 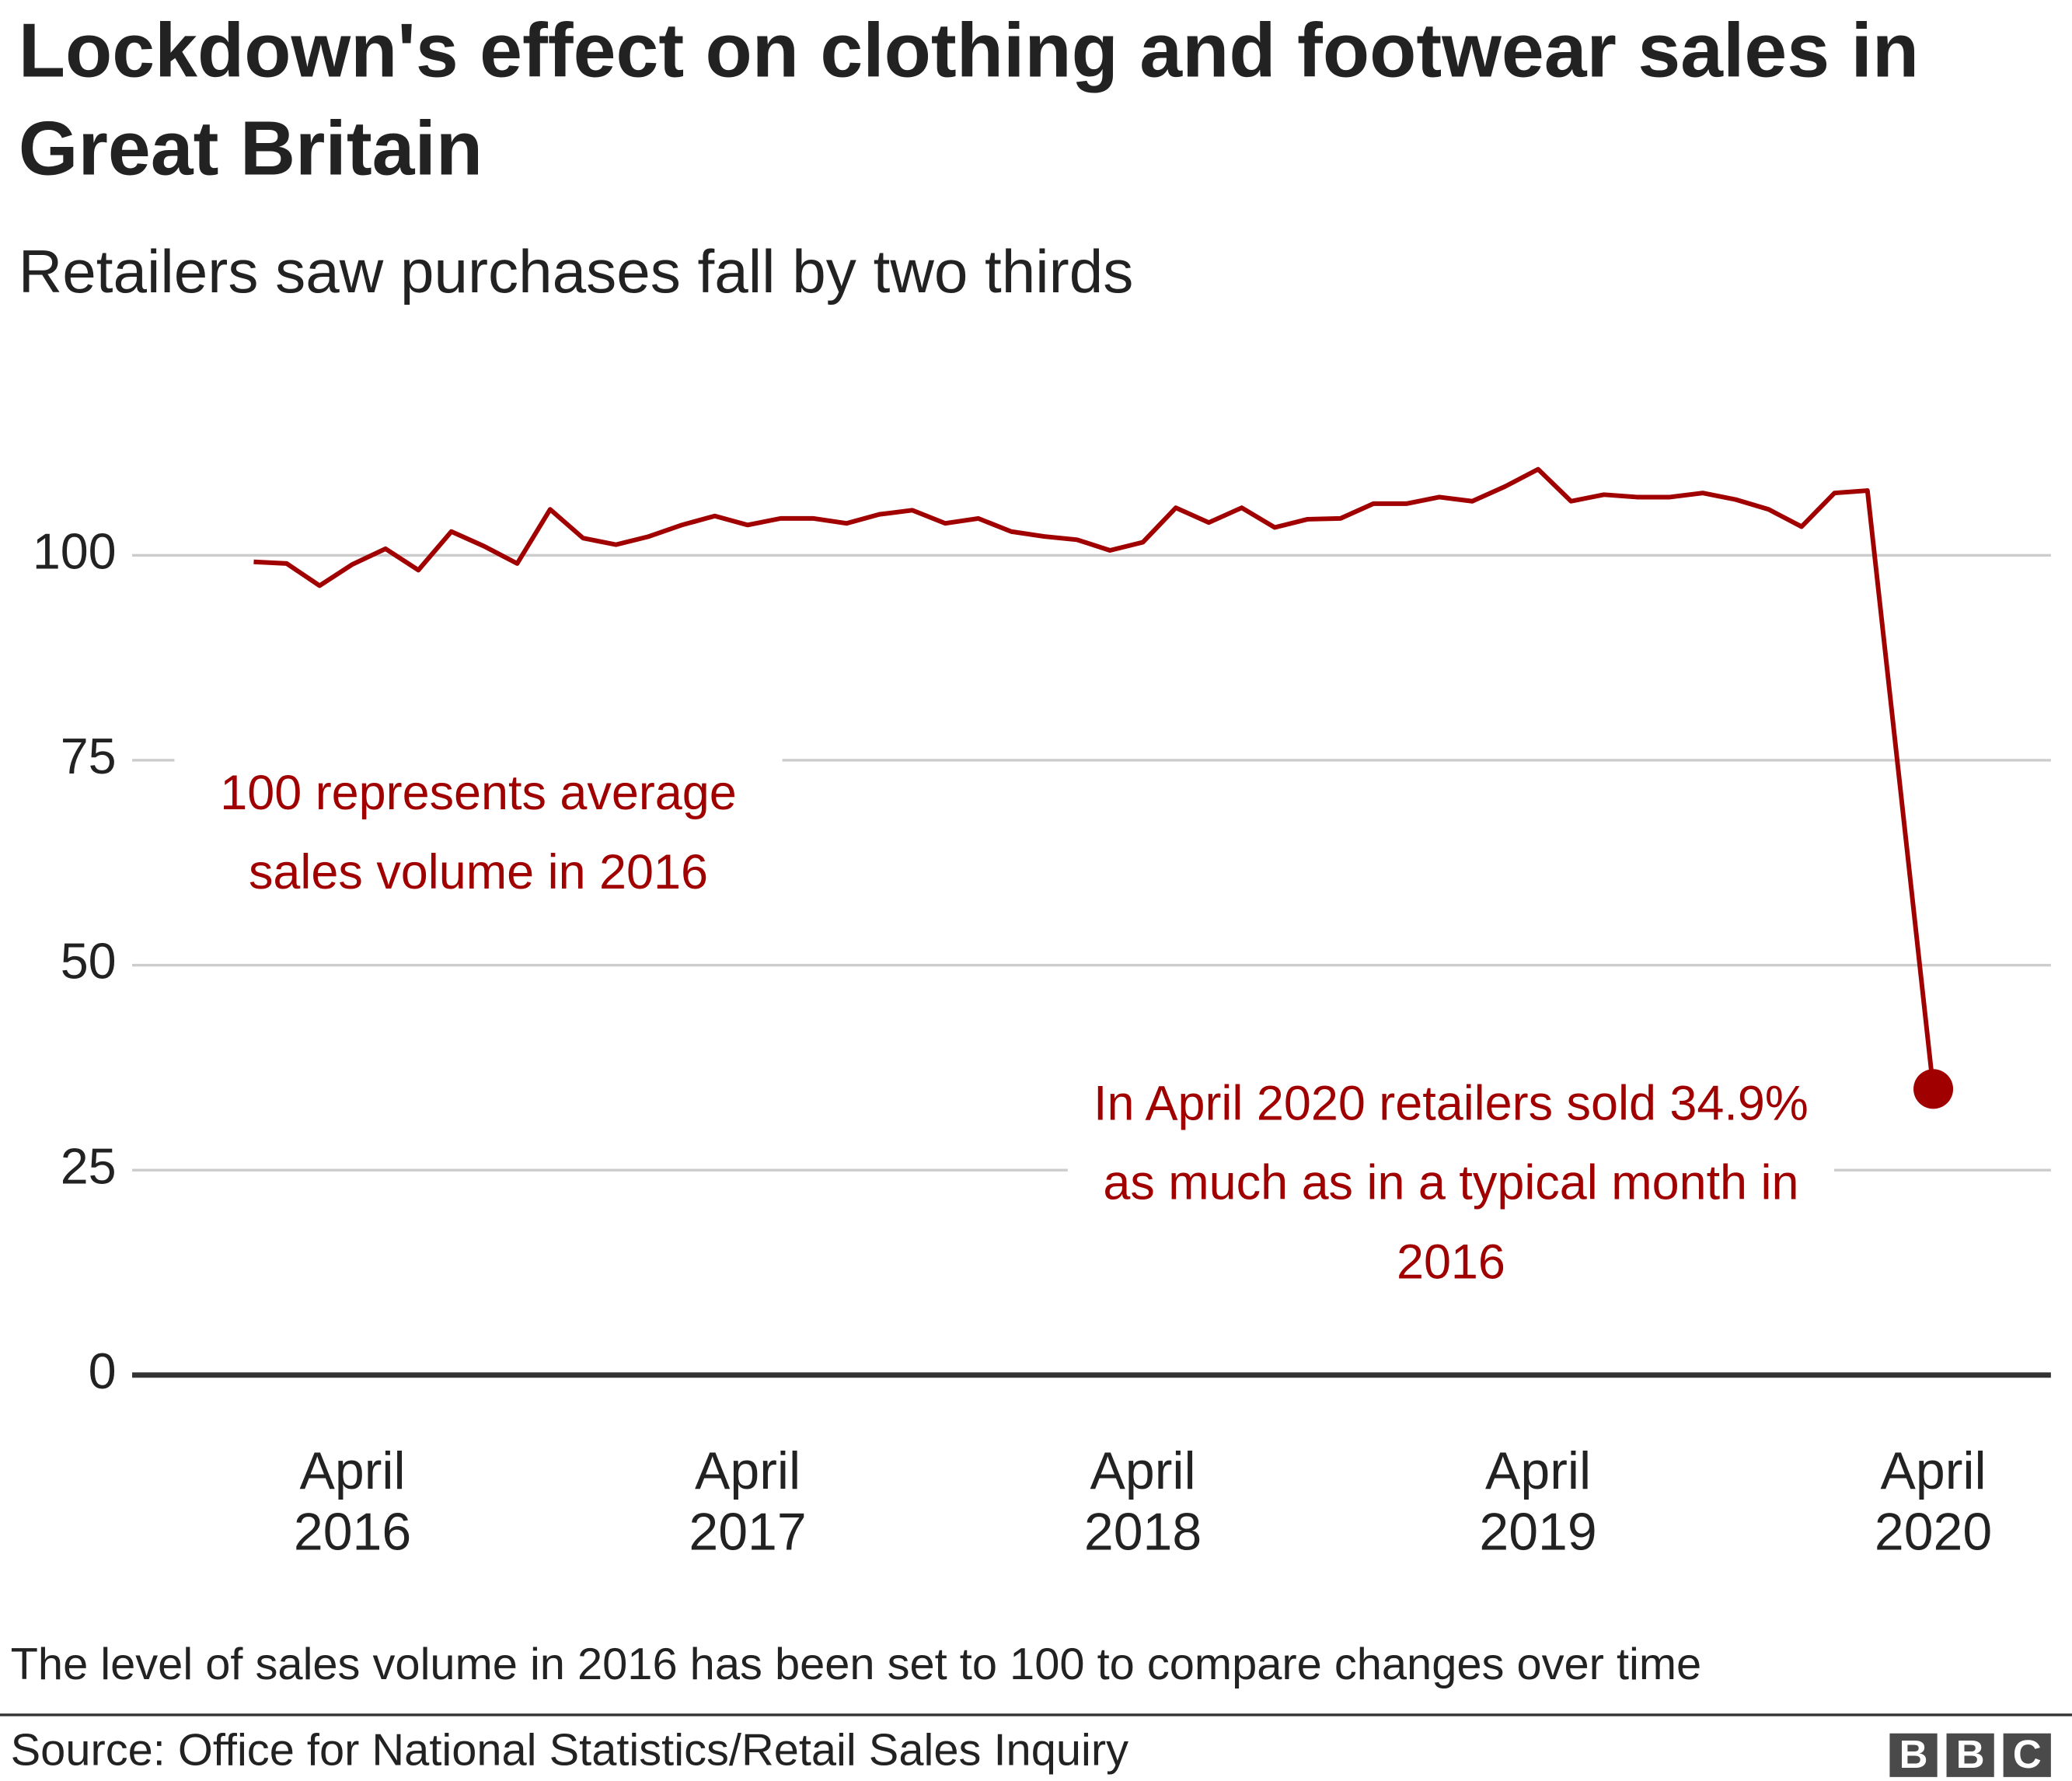 I want to click on y-tick-label: 50, so click(x=89, y=962).